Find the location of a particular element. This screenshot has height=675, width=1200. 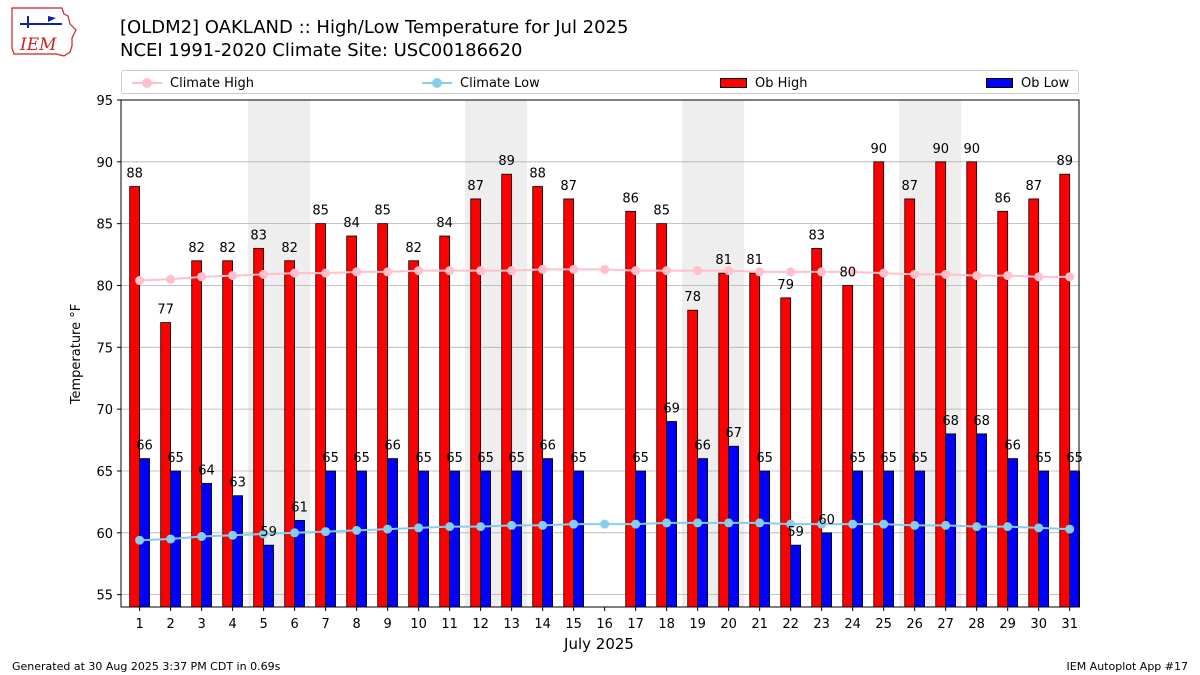

label-high-day-28: 90 is located at coordinates (971, 149).